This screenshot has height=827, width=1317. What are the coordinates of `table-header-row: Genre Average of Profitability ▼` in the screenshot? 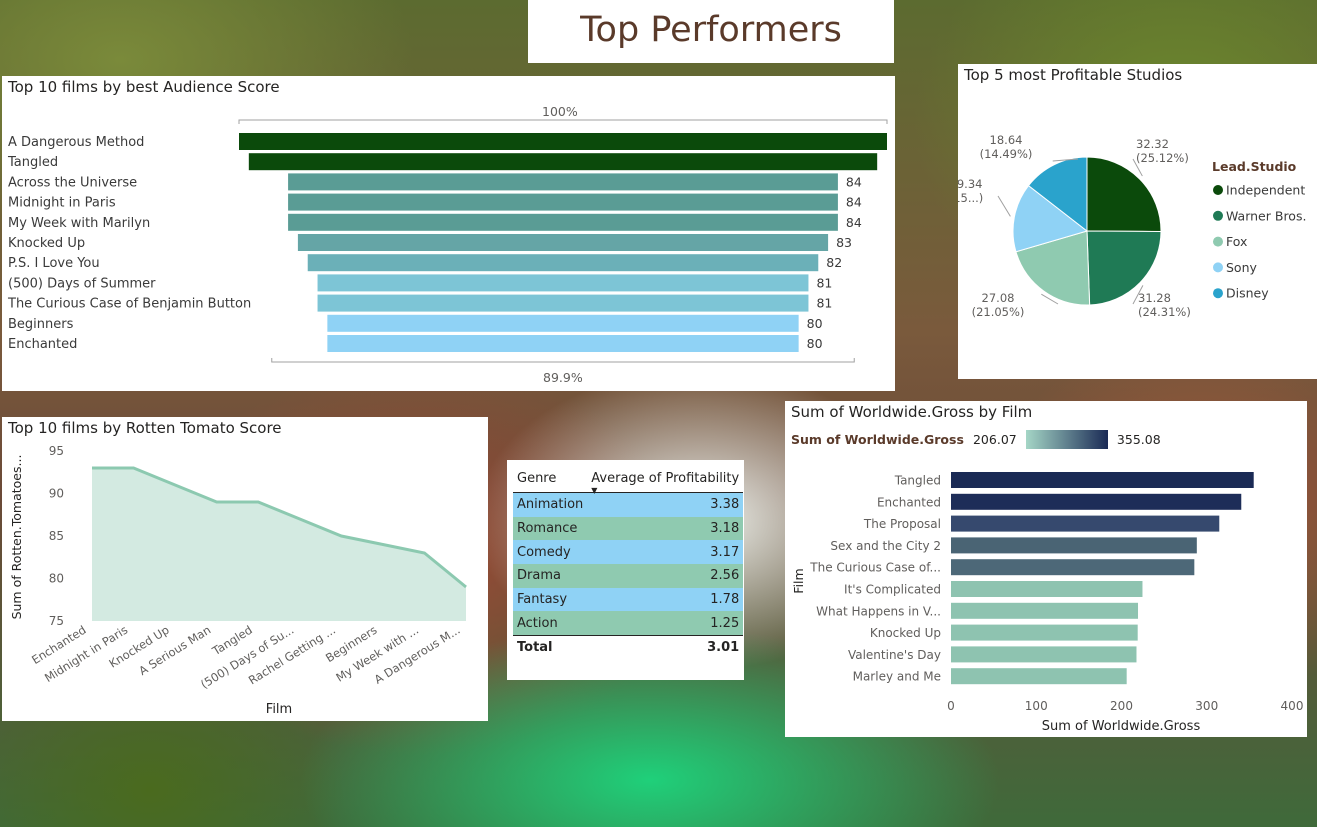 It's located at (628, 480).